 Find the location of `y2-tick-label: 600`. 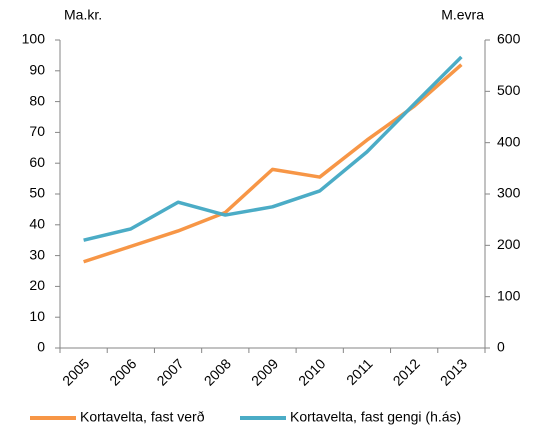

y2-tick-label: 600 is located at coordinates (509, 39).